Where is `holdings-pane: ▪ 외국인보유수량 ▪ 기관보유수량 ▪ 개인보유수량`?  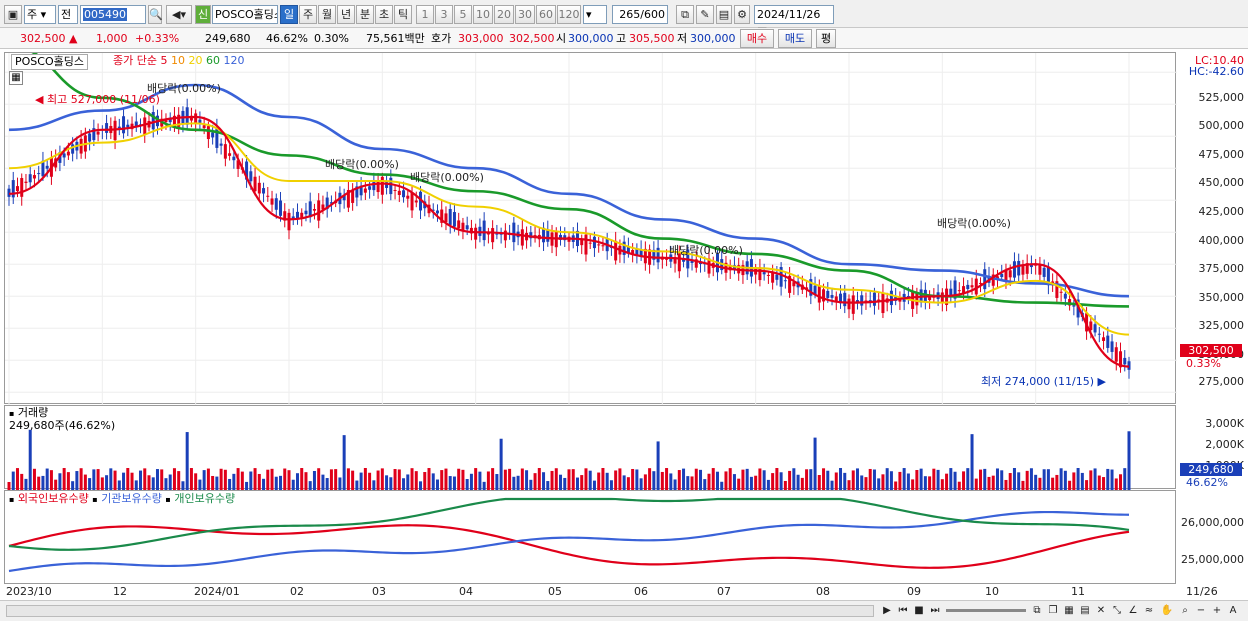 holdings-pane: ▪ 외국인보유수량 ▪ 기관보유수량 ▪ 개인보유수량 is located at coordinates (590, 537).